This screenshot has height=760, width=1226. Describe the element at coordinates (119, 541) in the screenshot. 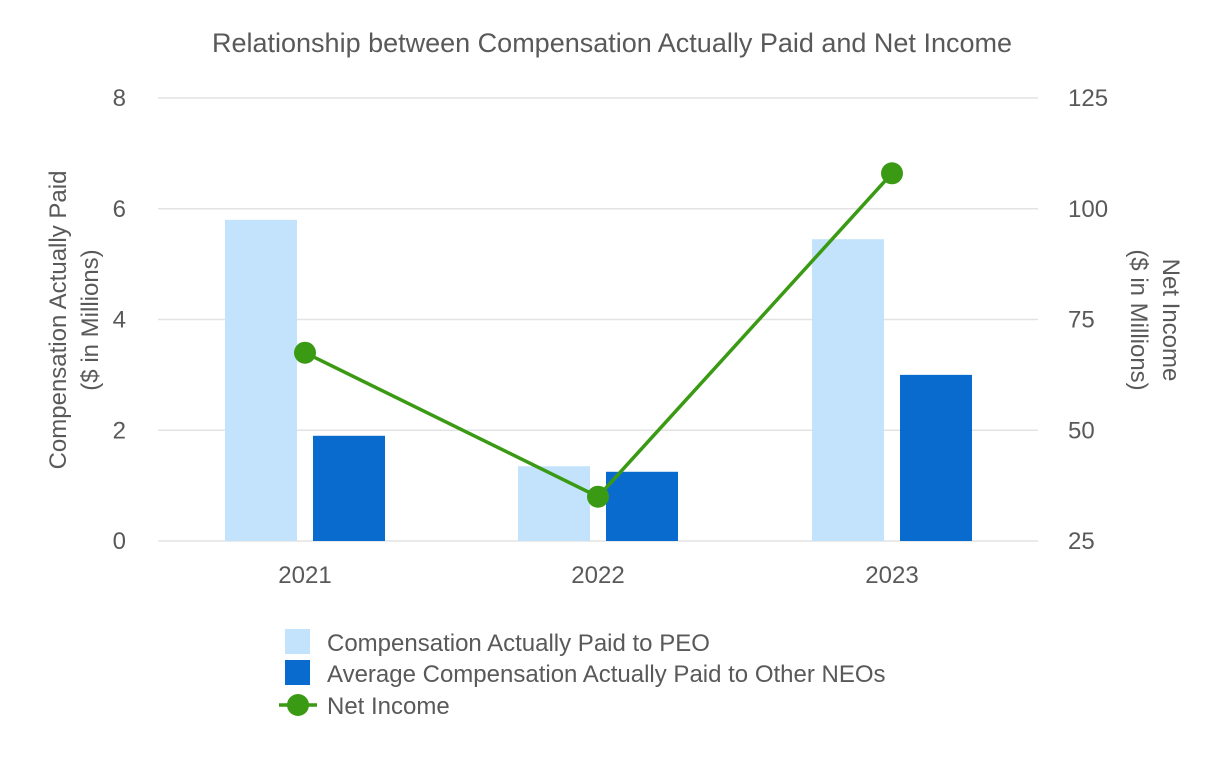

I see `left-axis-tick-label: 0` at that location.